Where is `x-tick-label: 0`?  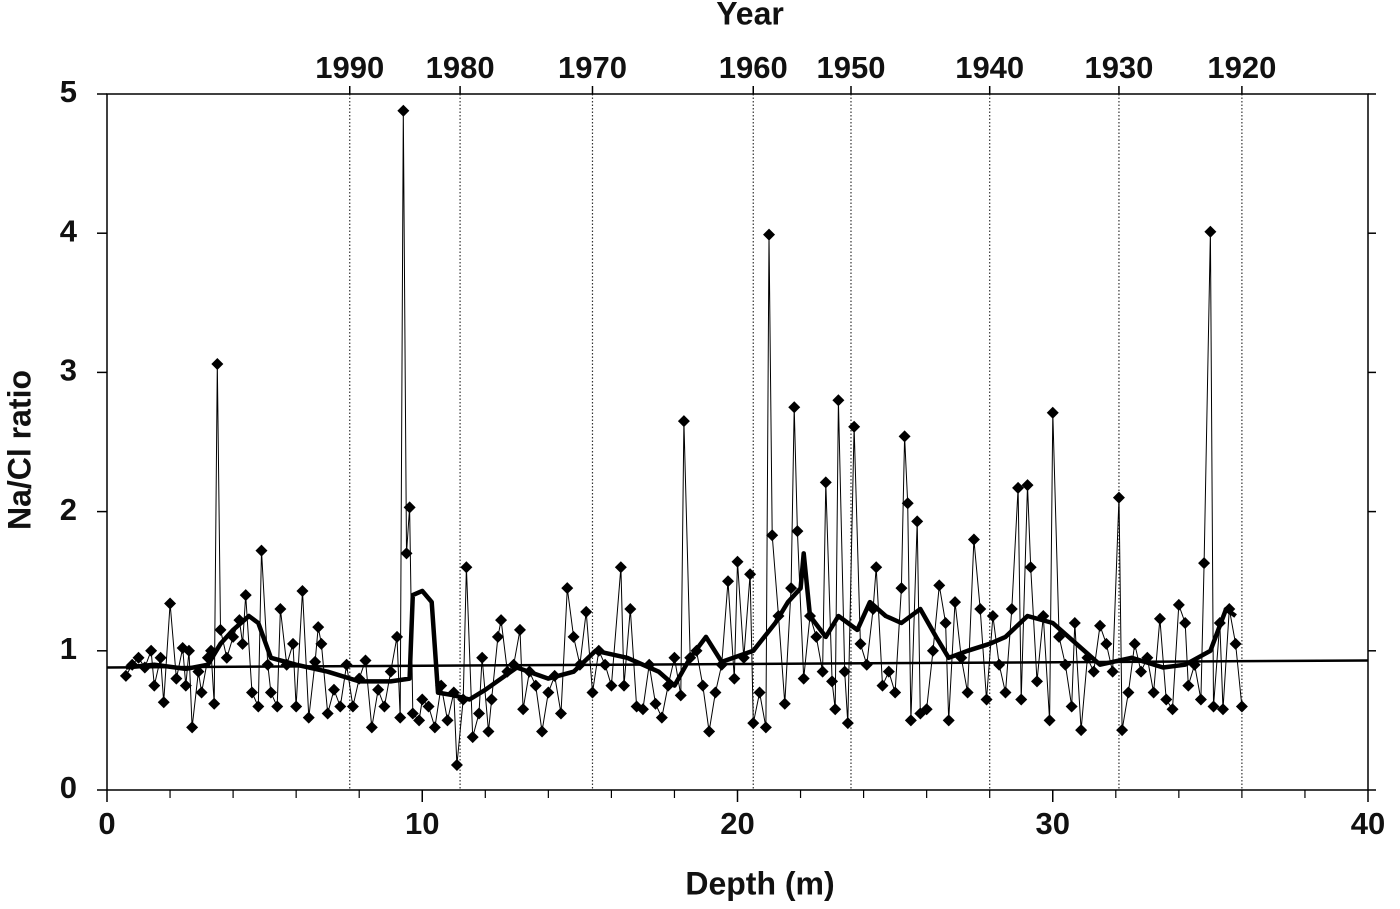
x-tick-label: 0 is located at coordinates (106, 823).